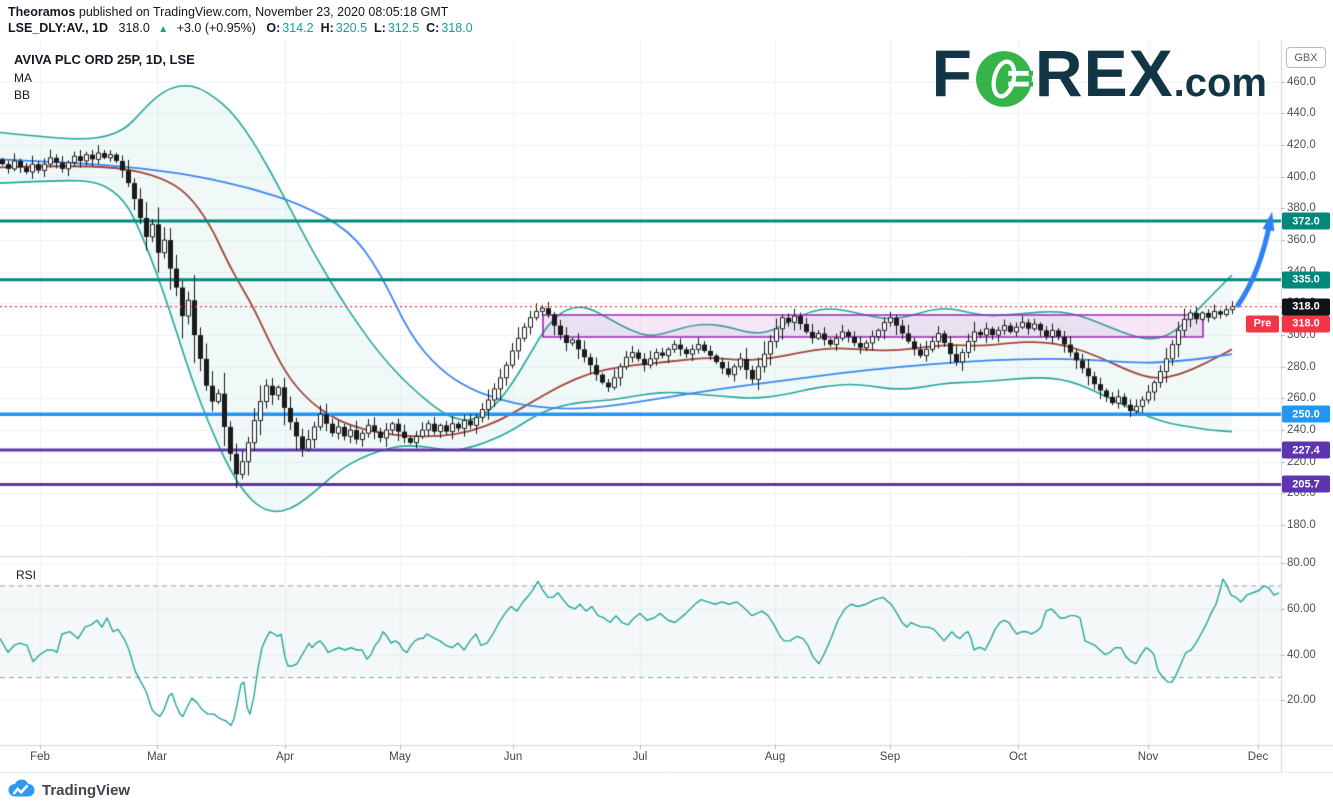 The width and height of the screenshot is (1333, 811). Describe the element at coordinates (1301, 81) in the screenshot. I see `price-tick-label: 460.0` at that location.